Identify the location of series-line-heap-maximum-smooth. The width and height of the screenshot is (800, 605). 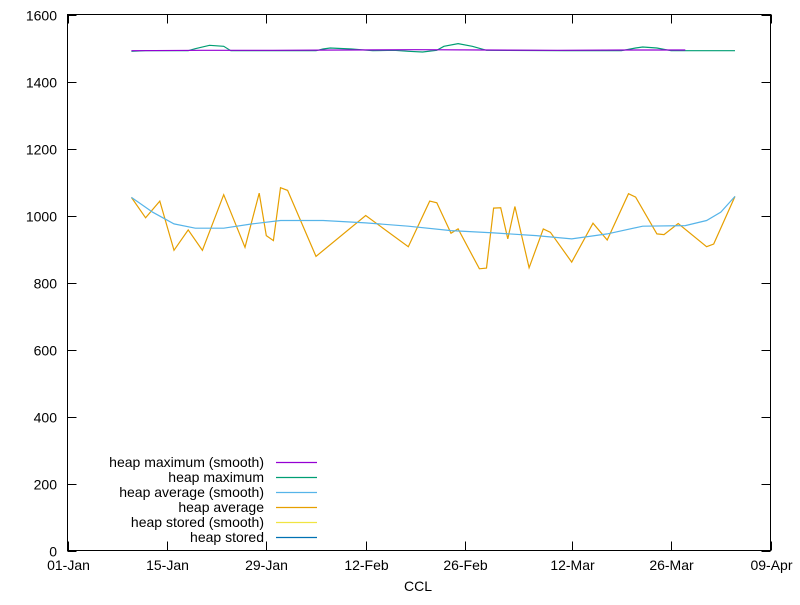
(408, 50).